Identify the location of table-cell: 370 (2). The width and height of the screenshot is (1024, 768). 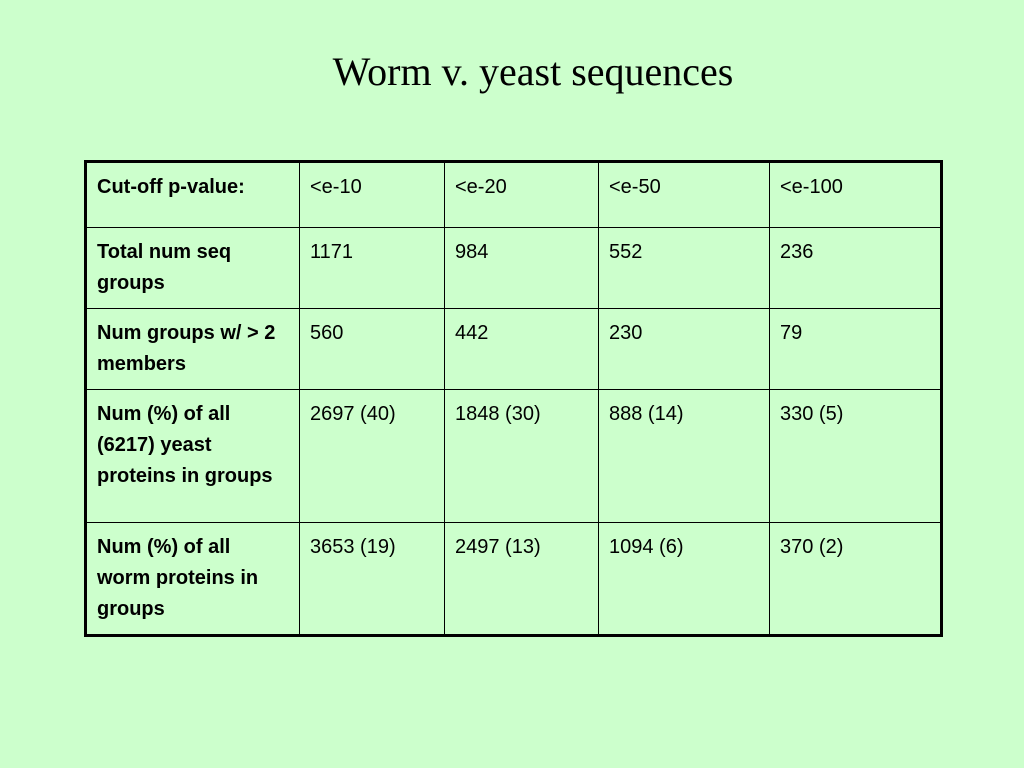
(855, 579).